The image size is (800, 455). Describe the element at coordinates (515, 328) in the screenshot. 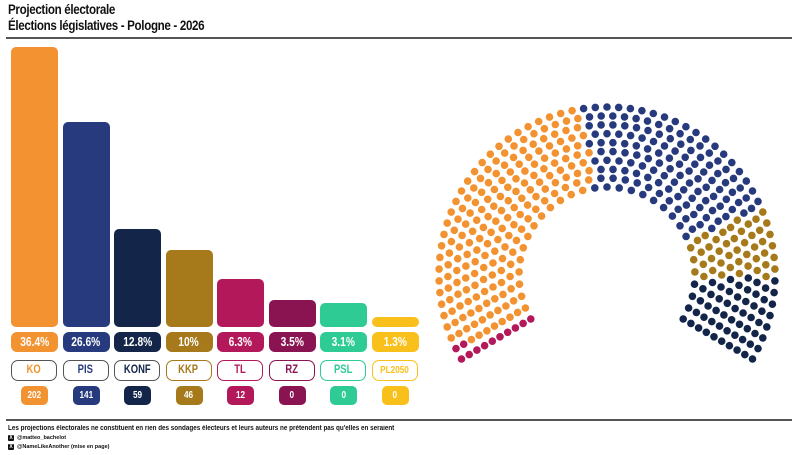

I see `seat-tl` at that location.